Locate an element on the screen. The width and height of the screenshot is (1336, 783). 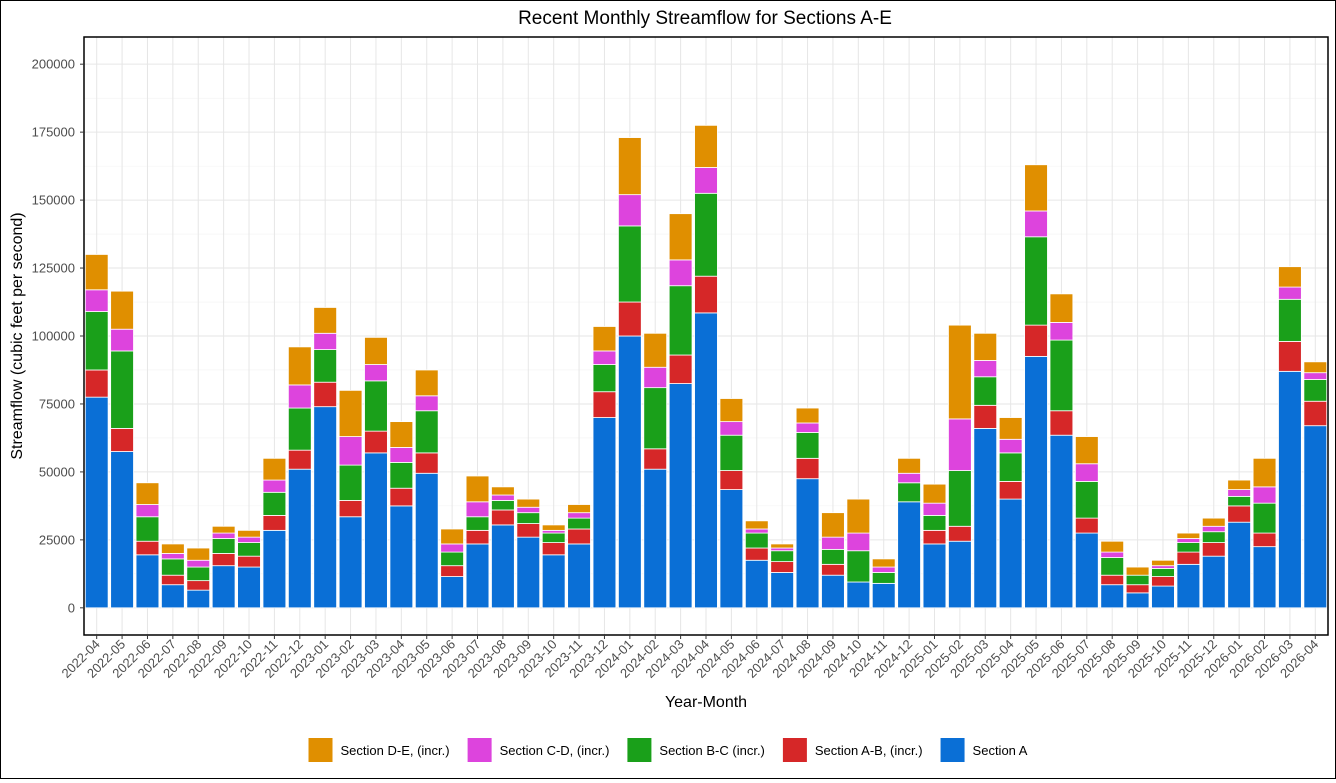
y-axis-title: Streamflow (cubic feet per second) is located at coordinates (17, 335).